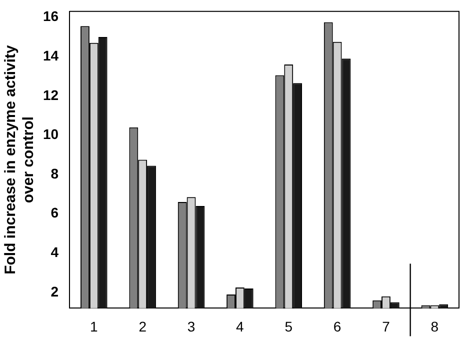  What do you see at coordinates (54, 291) in the screenshot?
I see `y-tick-label: 2` at bounding box center [54, 291].